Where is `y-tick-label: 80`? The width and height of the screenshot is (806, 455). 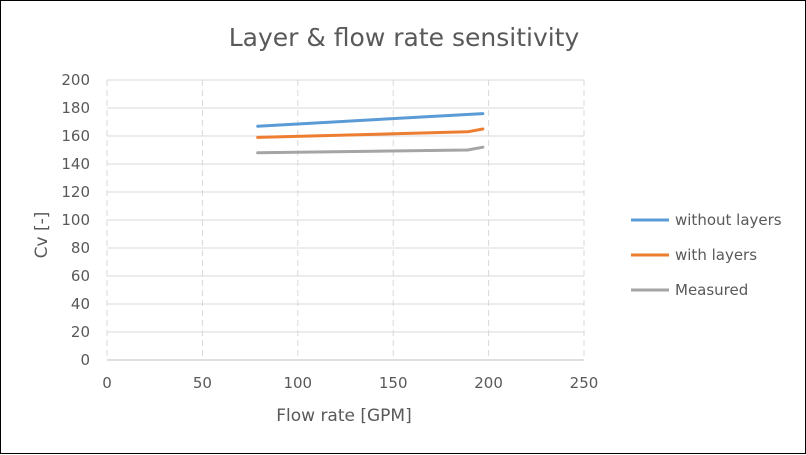 y-tick-label: 80 is located at coordinates (80, 248).